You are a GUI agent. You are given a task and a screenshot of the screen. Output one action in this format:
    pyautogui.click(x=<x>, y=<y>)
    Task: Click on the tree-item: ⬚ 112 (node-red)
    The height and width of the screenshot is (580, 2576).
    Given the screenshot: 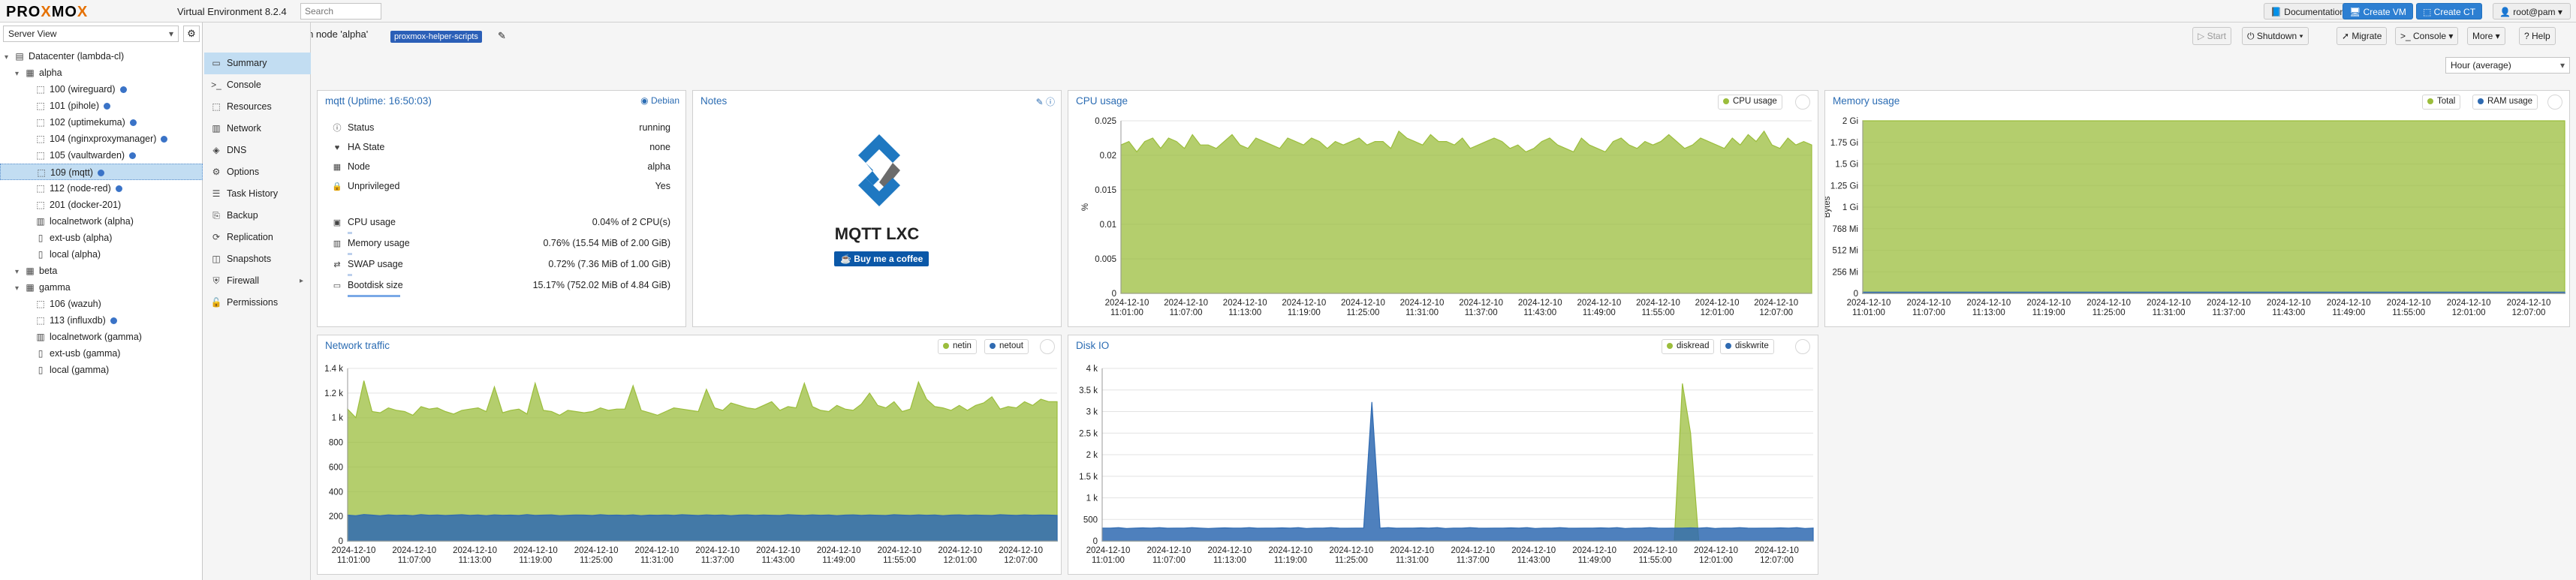 What is the action you would take?
    pyautogui.click(x=101, y=188)
    